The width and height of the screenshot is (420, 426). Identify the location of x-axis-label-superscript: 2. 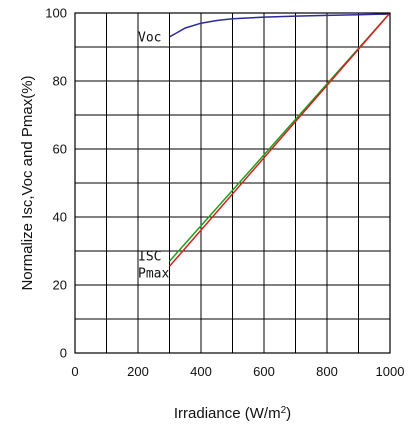
(284, 410).